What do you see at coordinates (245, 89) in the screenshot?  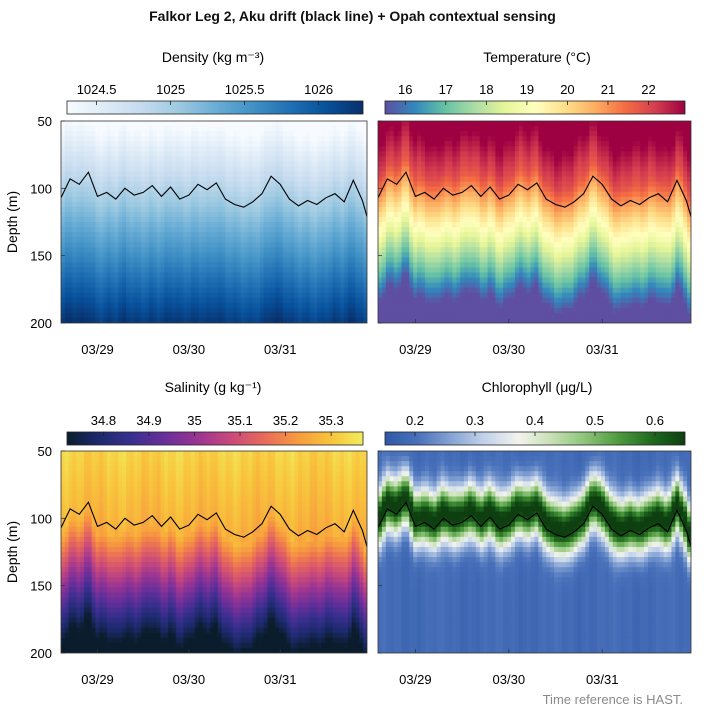 I see `density-colorbar-tick-label: 1025.5` at bounding box center [245, 89].